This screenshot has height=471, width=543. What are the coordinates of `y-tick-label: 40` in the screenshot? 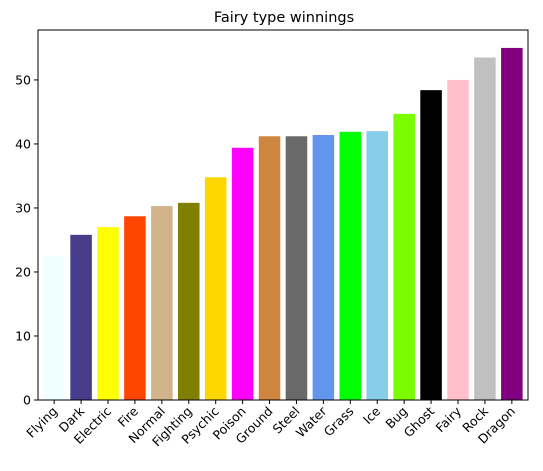 It's located at (23, 143).